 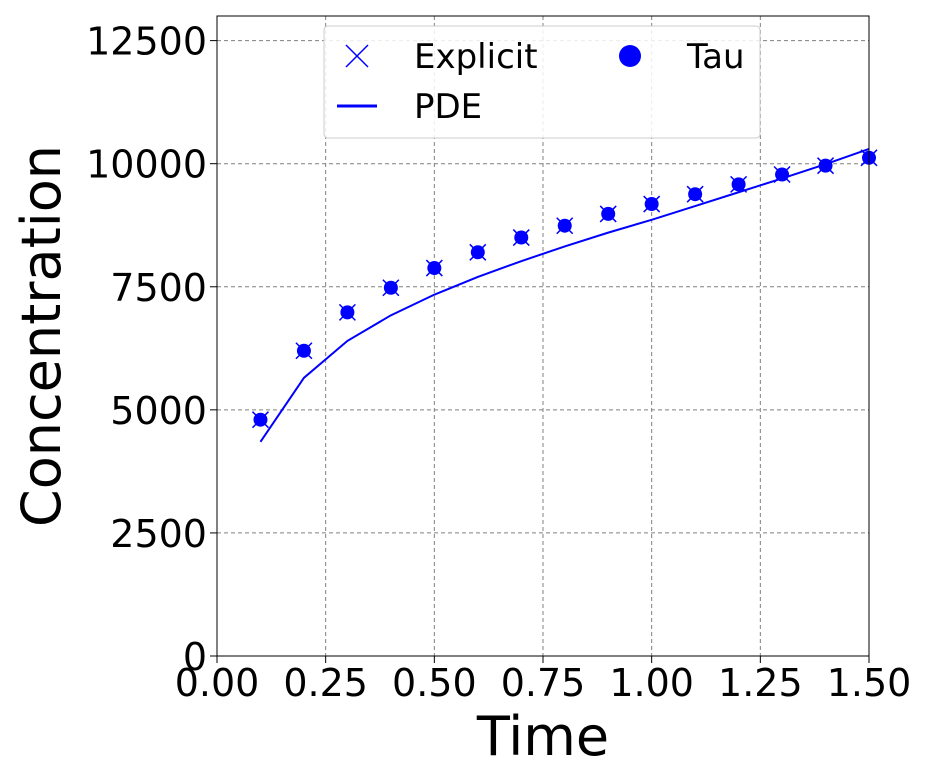 What do you see at coordinates (146, 165) in the screenshot?
I see `y-tick-label: 10000` at bounding box center [146, 165].